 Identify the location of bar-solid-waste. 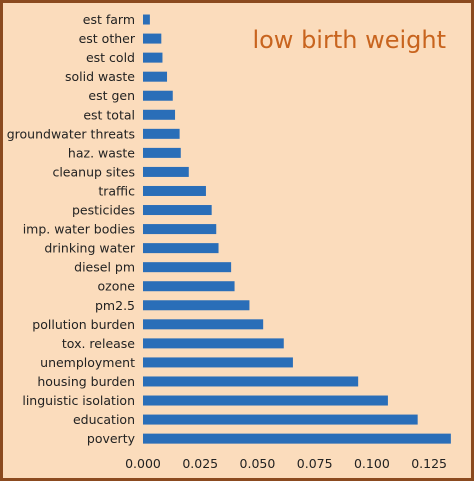
(155, 76).